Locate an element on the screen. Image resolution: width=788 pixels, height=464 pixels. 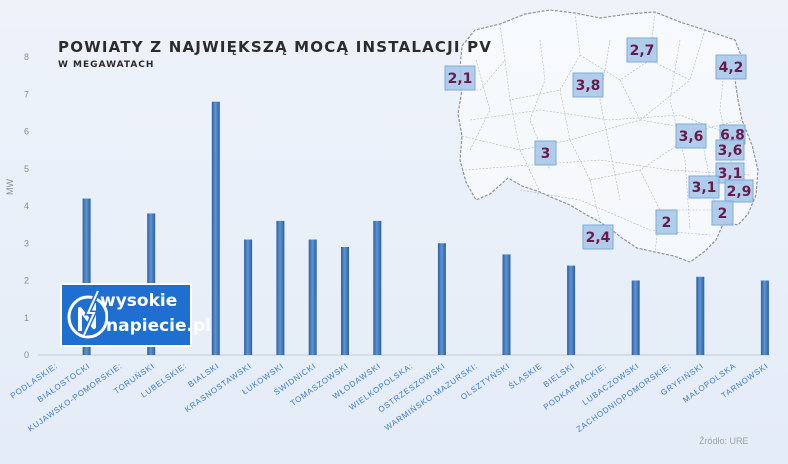
map-value-label: 2,1 is located at coordinates (460, 78).